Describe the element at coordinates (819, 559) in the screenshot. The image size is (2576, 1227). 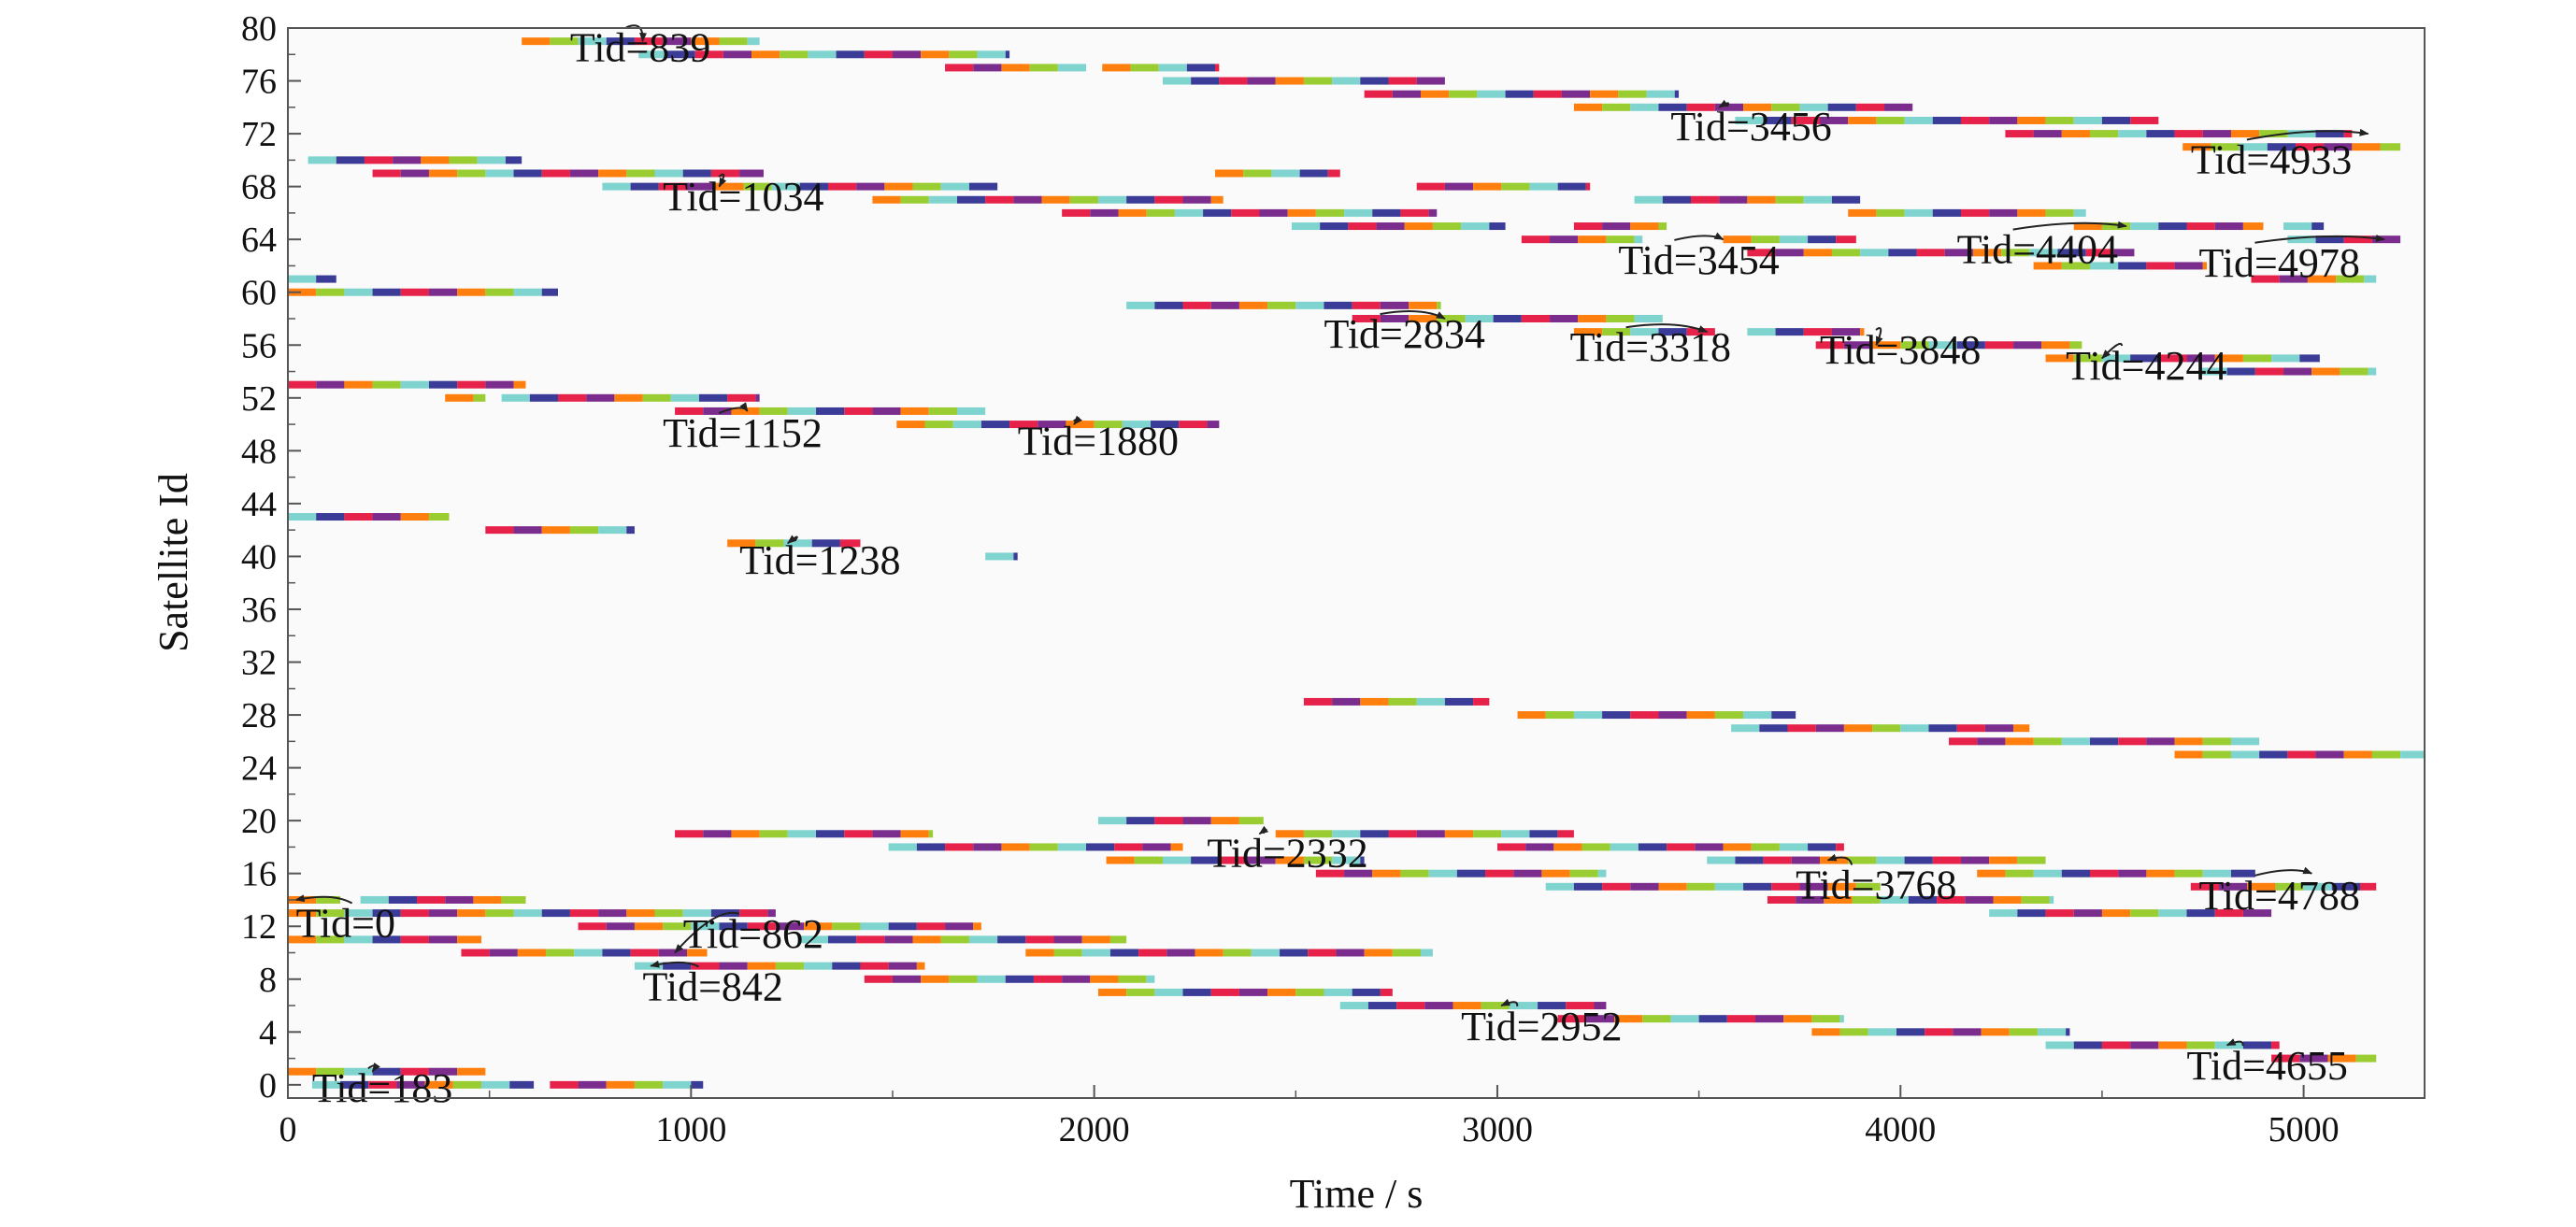
I see `tid-annotation: Tid=1238` at that location.